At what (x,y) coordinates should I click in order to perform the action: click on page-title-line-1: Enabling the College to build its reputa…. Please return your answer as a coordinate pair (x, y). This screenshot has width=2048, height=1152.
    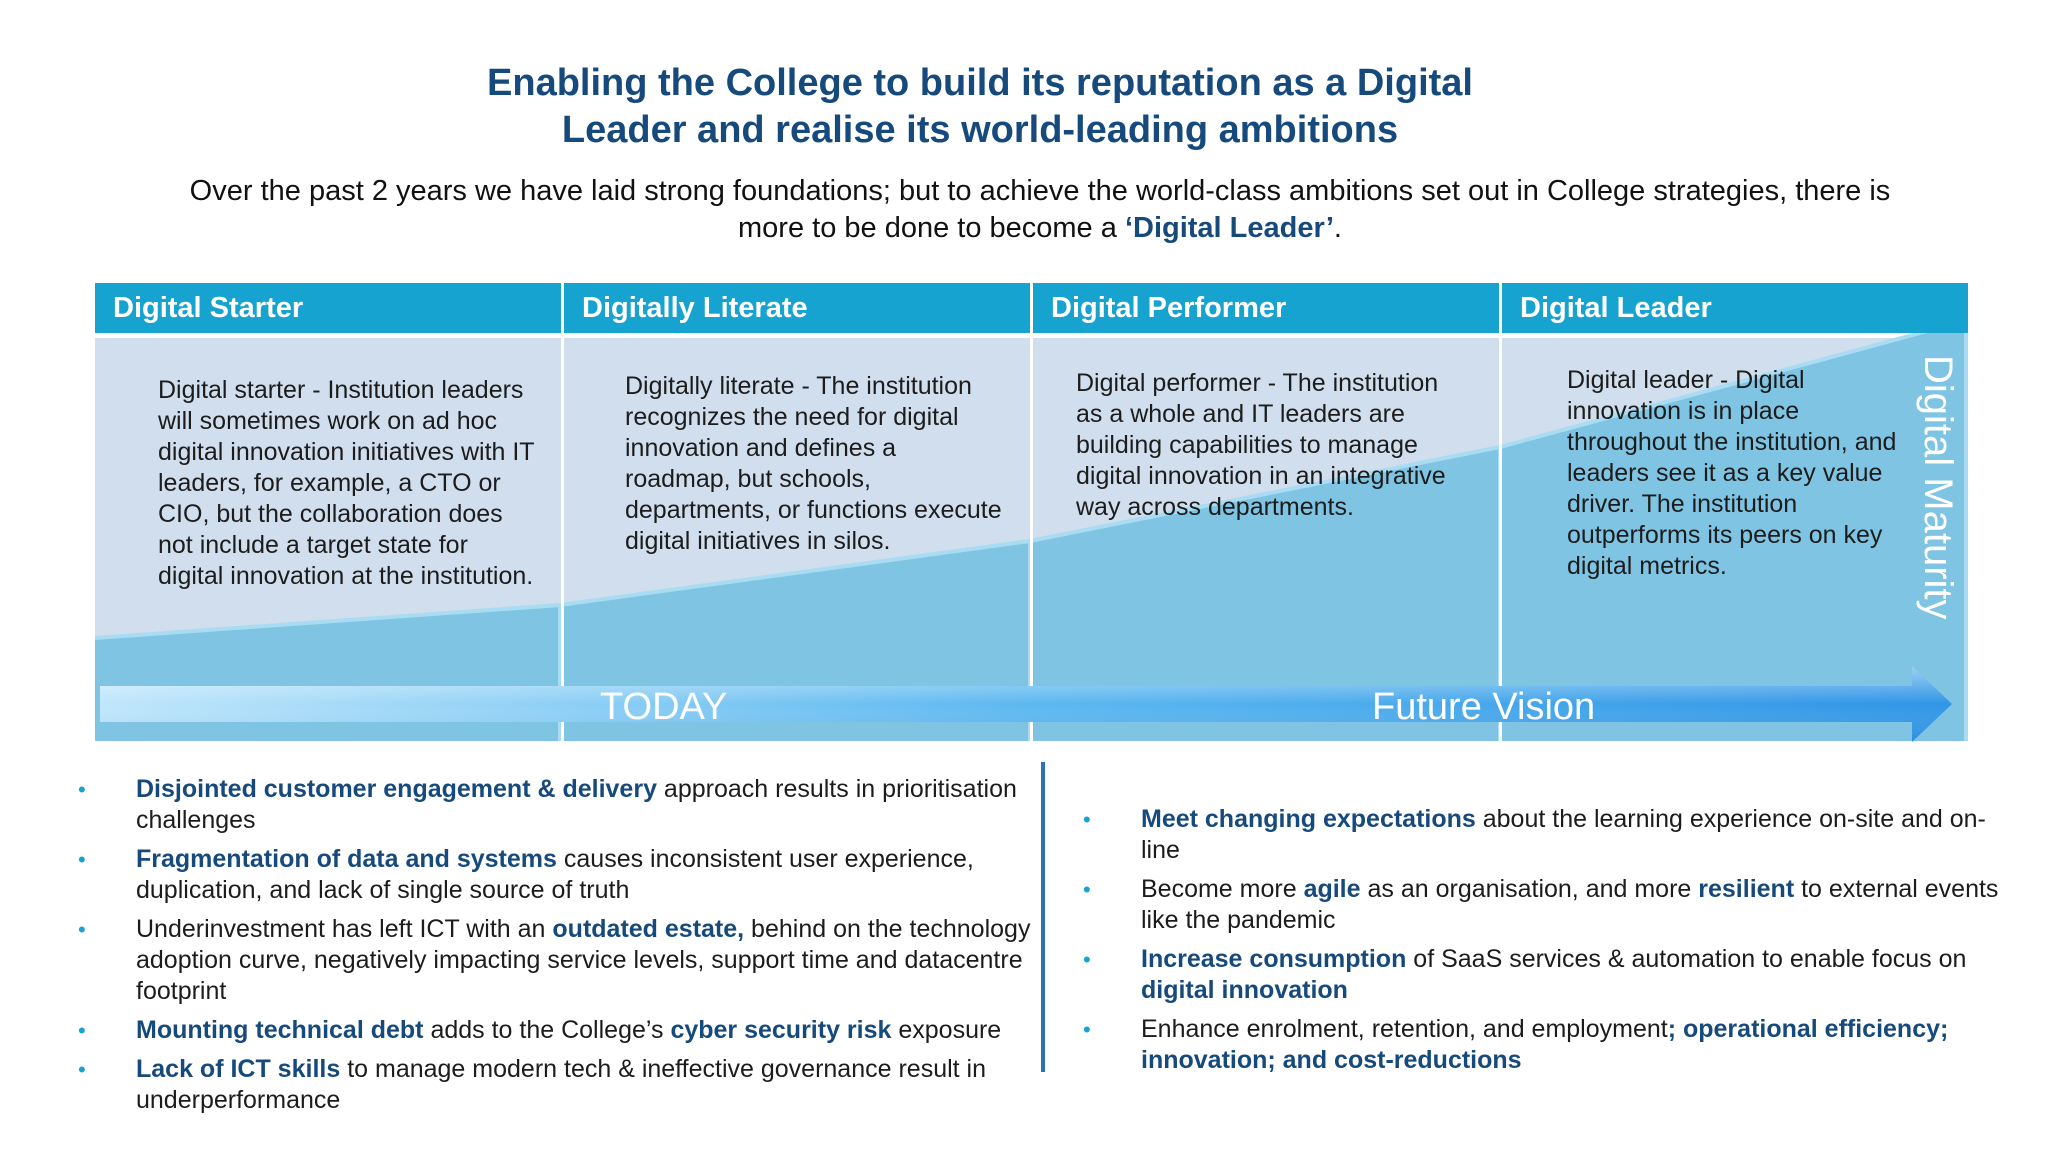
    Looking at the image, I should click on (980, 83).